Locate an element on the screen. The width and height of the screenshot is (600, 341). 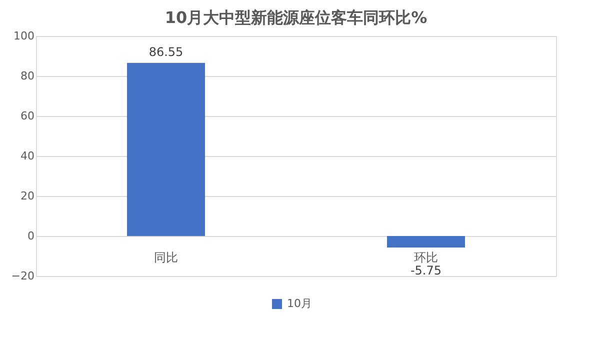
y-tick-label: 100 is located at coordinates (24, 36).